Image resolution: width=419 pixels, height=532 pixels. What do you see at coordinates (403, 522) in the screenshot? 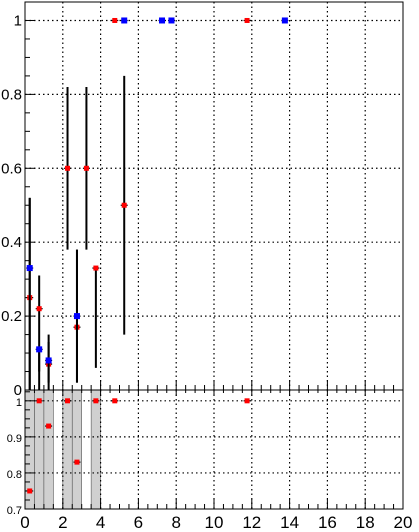
I see `x-tick-label: 20` at bounding box center [403, 522].